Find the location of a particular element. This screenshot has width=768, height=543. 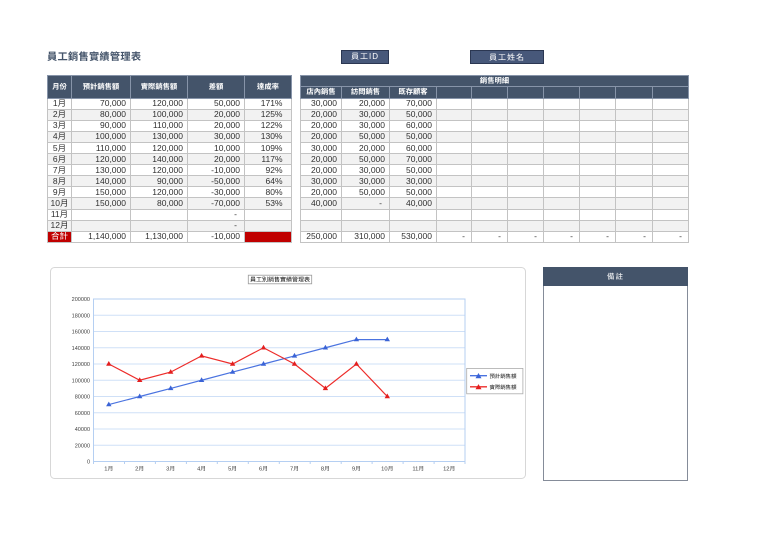

svg-text: 12月 is located at coordinates (449, 468).